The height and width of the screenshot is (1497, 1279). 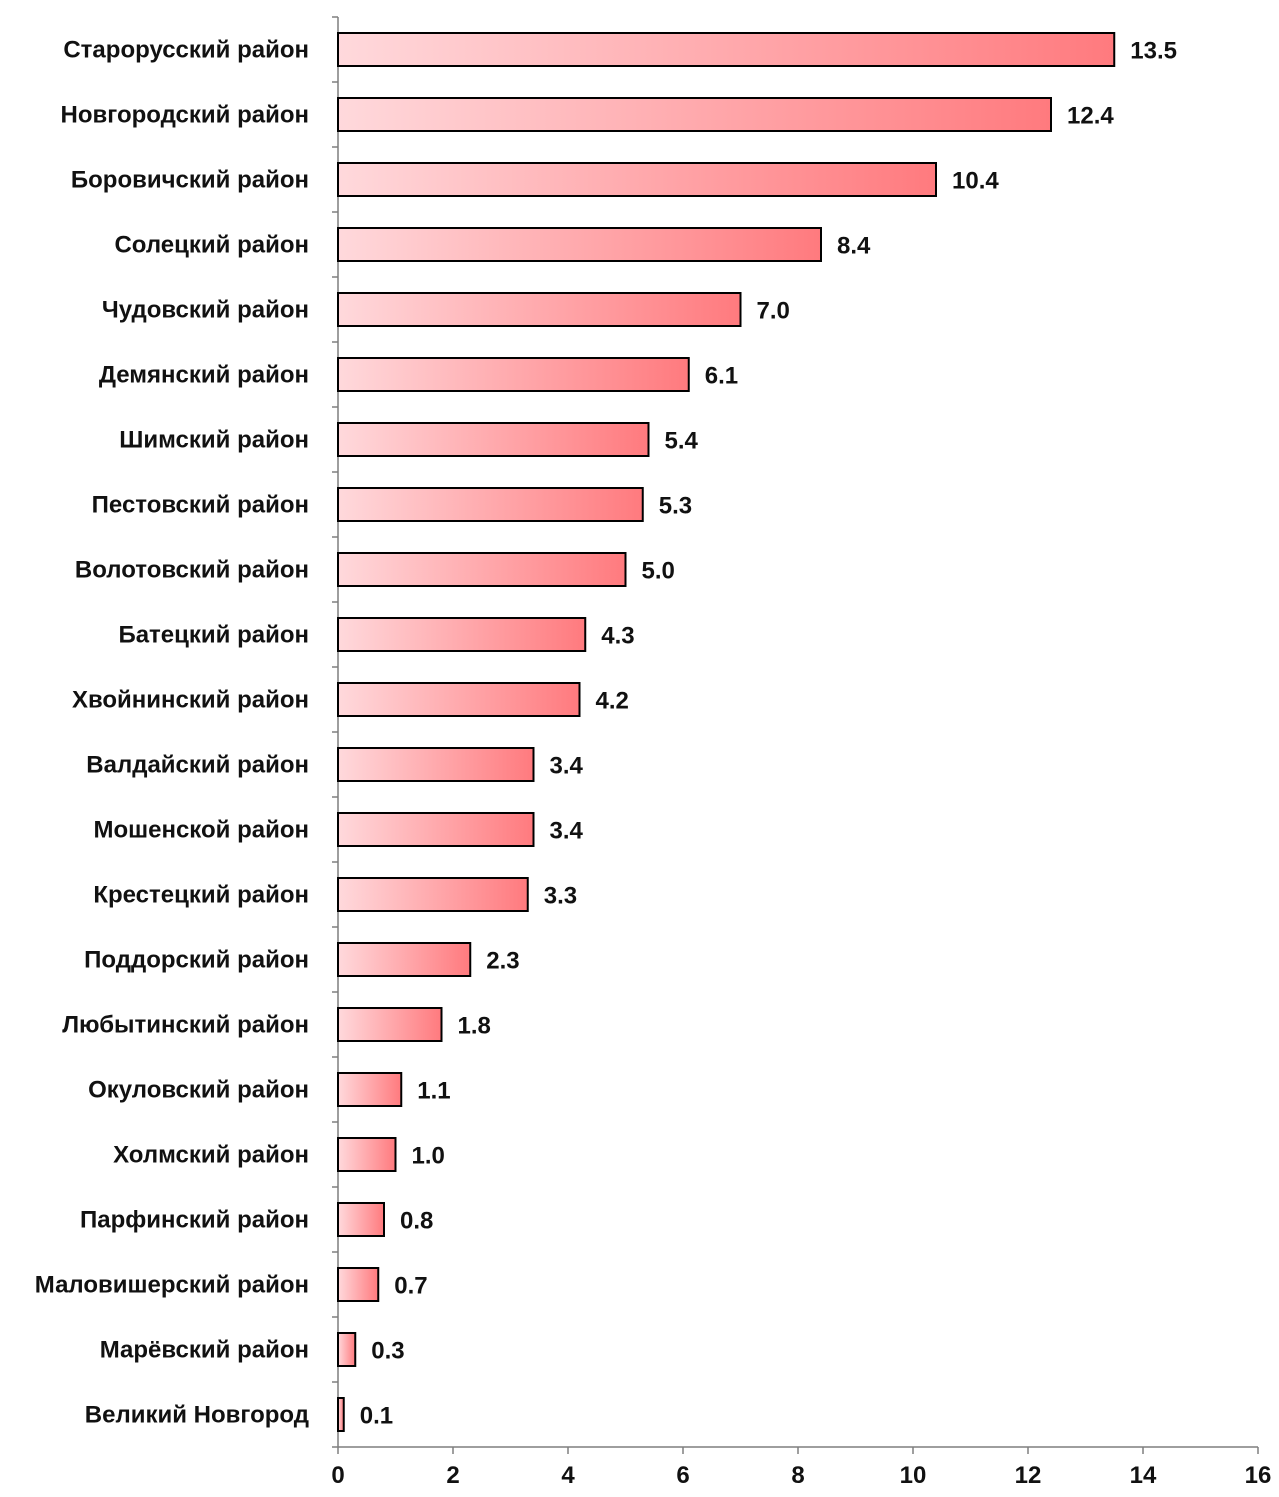 I want to click on category-label: Холмский район, so click(x=211, y=1155).